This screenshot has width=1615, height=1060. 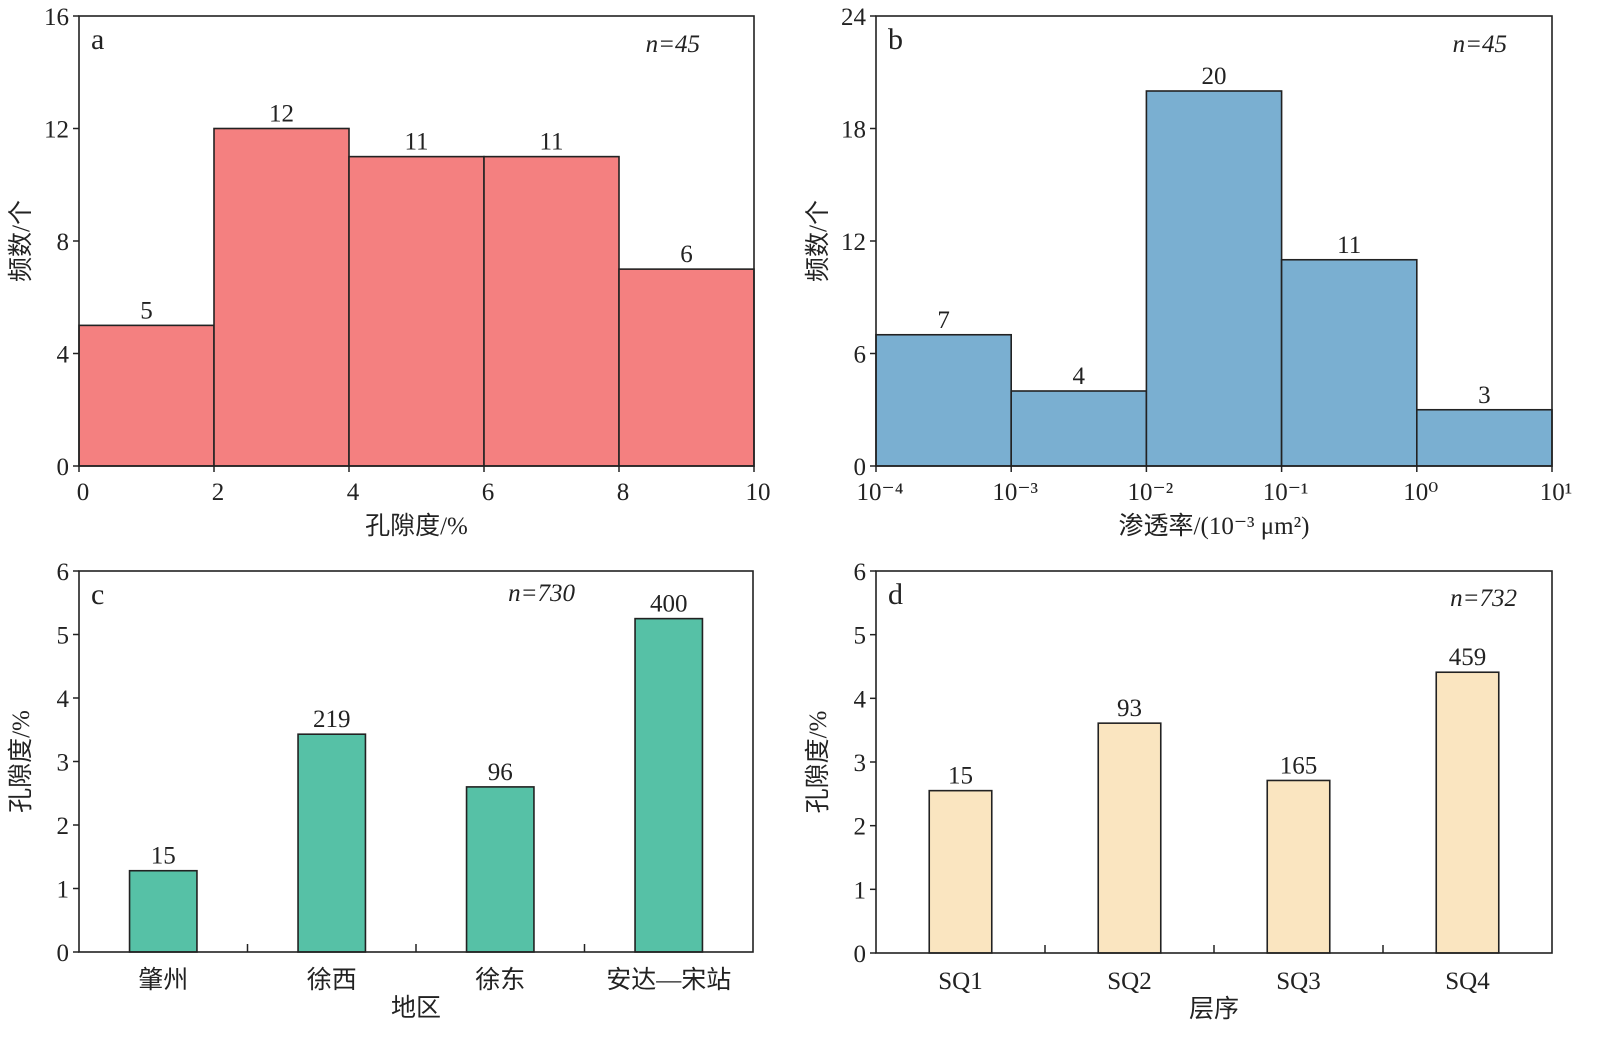 I want to click on x-tick-label: 8, so click(x=623, y=492).